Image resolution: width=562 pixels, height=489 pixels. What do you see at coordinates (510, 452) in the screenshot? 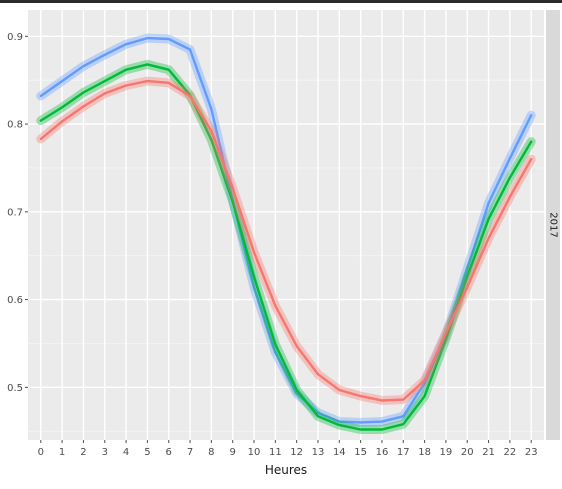
I see `x-tick-label: 22` at bounding box center [510, 452].